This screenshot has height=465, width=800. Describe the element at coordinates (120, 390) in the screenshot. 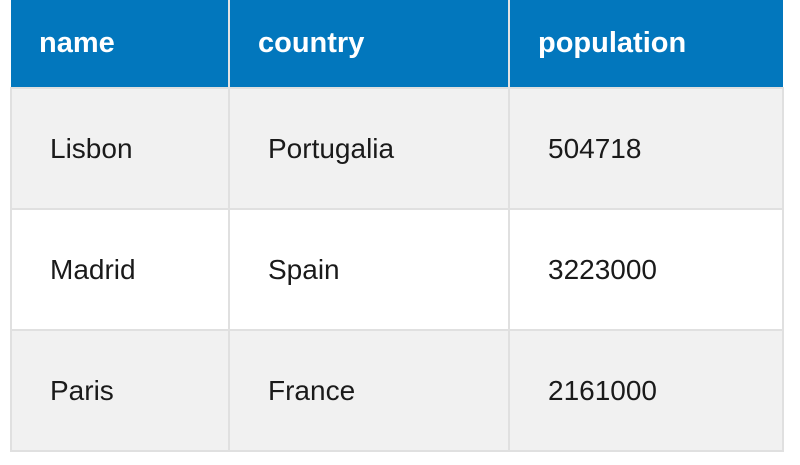

I see `cell-name: Paris` at that location.